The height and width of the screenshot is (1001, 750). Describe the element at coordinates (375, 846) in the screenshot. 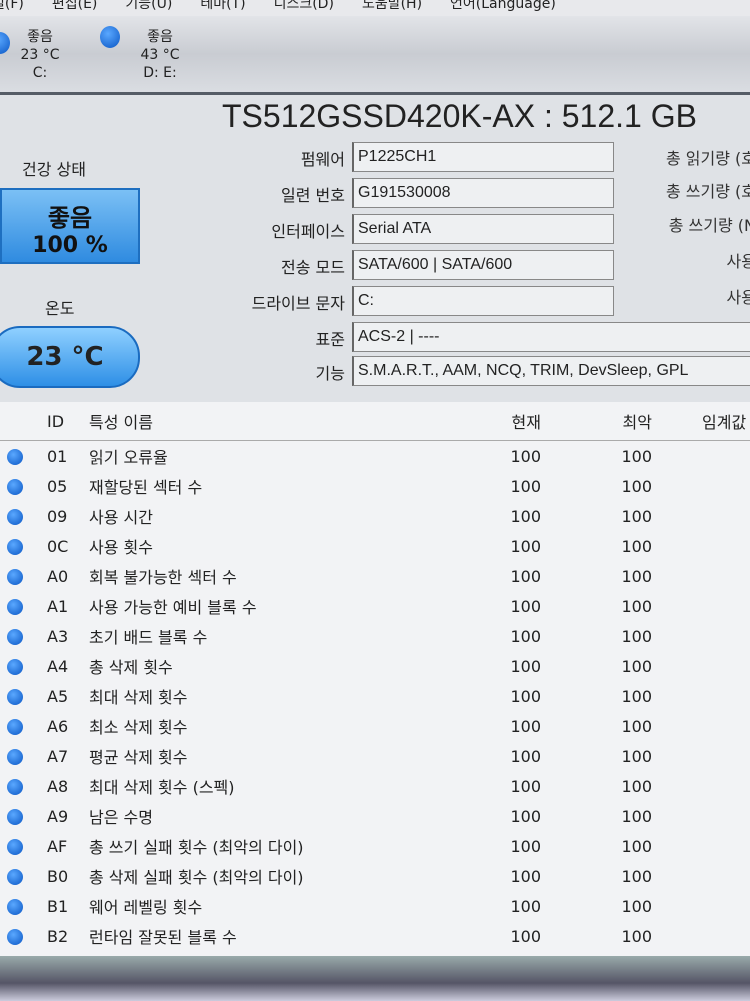

I see `table-row: AF 총 쓰기 실패 횟수 (최악의 다이) 100 100` at that location.